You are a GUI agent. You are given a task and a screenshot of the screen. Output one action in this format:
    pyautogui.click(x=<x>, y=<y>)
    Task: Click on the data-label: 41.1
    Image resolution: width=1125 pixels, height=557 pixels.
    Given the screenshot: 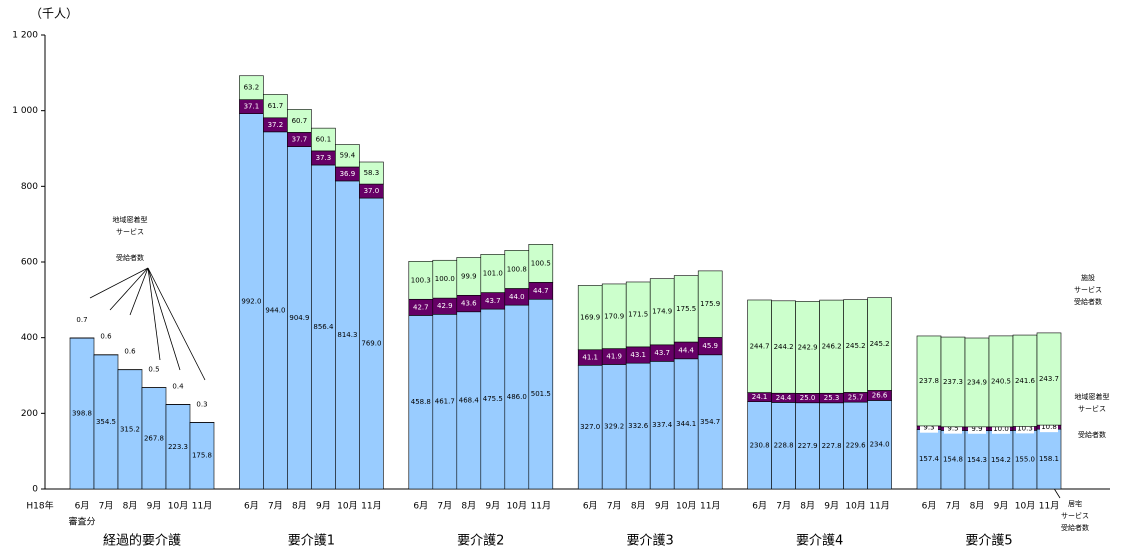 What is the action you would take?
    pyautogui.click(x=590, y=358)
    